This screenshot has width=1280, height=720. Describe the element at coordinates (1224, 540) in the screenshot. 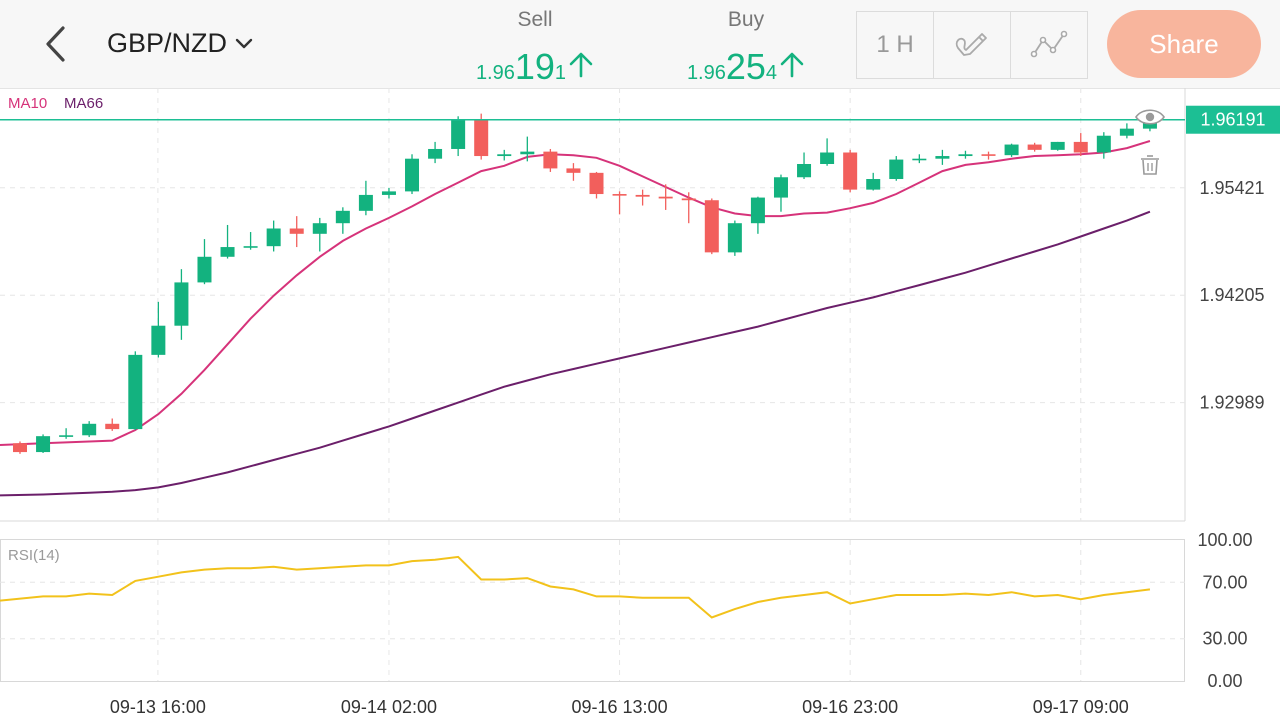

I see `rsi-tick-label: 100.00` at that location.